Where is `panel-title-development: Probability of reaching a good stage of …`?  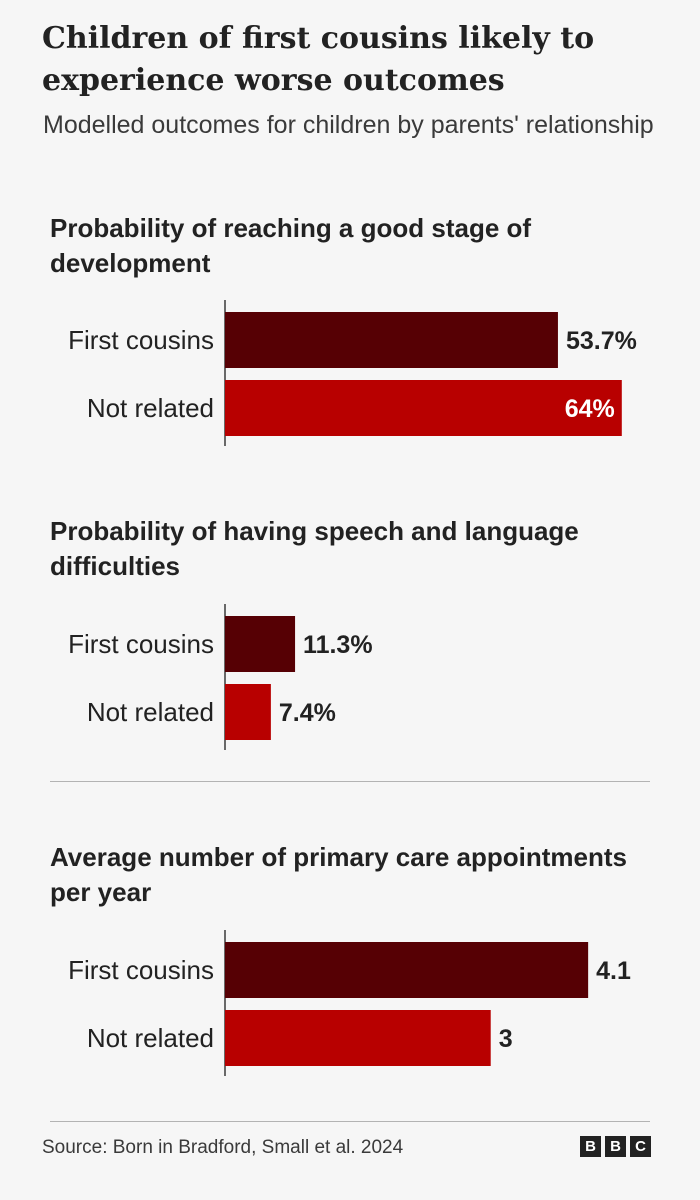 panel-title-development: Probability of reaching a good stage of … is located at coordinates (291, 245).